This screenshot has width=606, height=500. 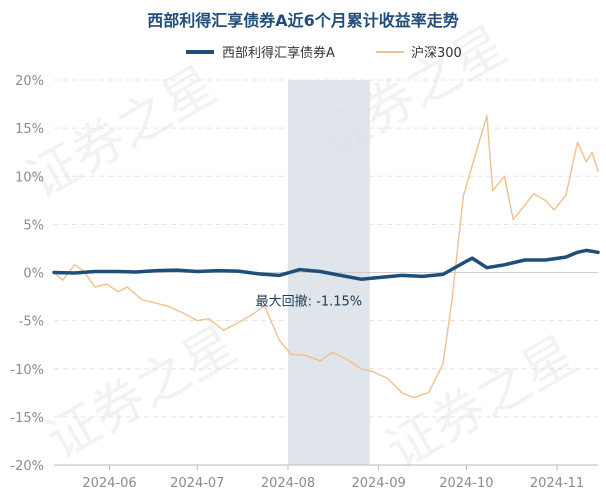 I want to click on x-tick-label-0: 2024-06, so click(x=109, y=483).